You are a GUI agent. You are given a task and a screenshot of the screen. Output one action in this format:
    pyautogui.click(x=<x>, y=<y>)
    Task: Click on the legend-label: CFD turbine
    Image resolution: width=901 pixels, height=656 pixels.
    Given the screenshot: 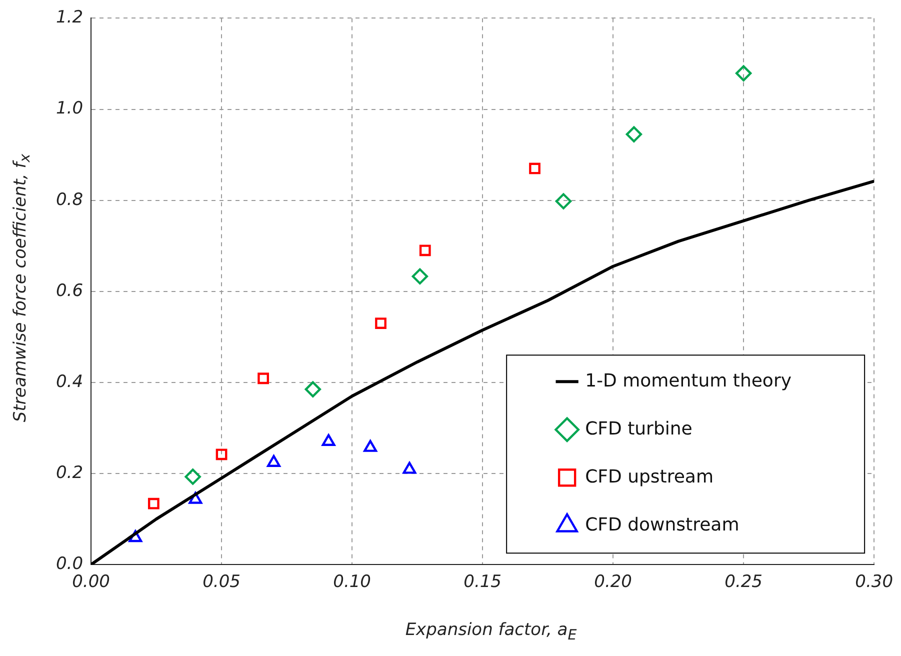 What is the action you would take?
    pyautogui.click(x=638, y=429)
    